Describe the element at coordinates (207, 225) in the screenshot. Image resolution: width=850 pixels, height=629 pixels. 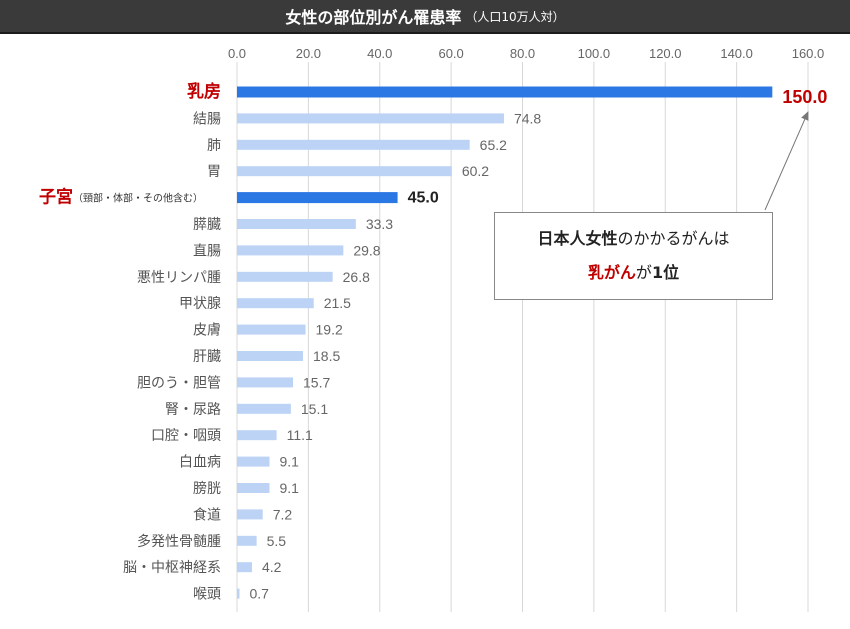
I see `category-label: 膵臓` at that location.